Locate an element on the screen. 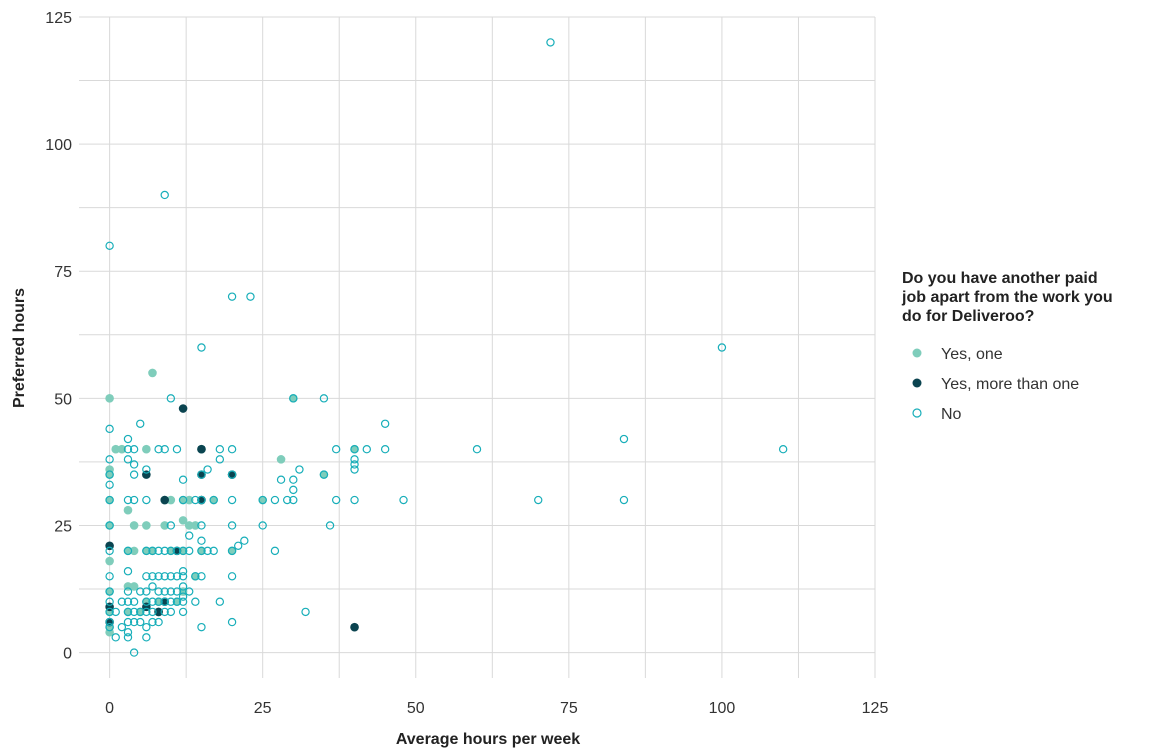 The width and height of the screenshot is (1151, 754). legend-title-line-2: job apart from the work you is located at coordinates (1007, 297).